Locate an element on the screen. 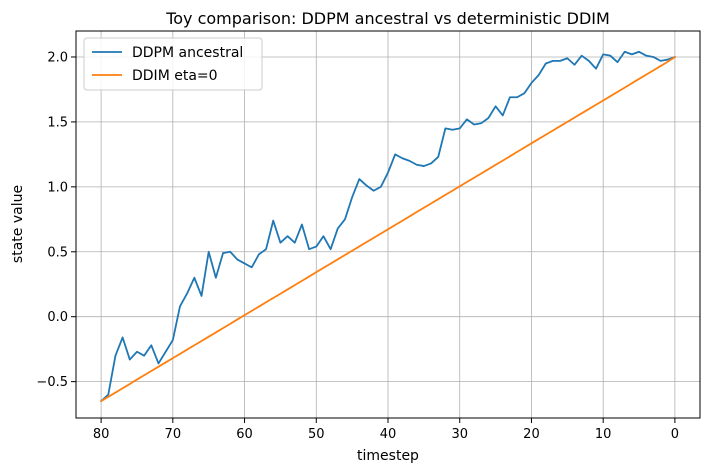  x-tick-label: 10 is located at coordinates (603, 434).